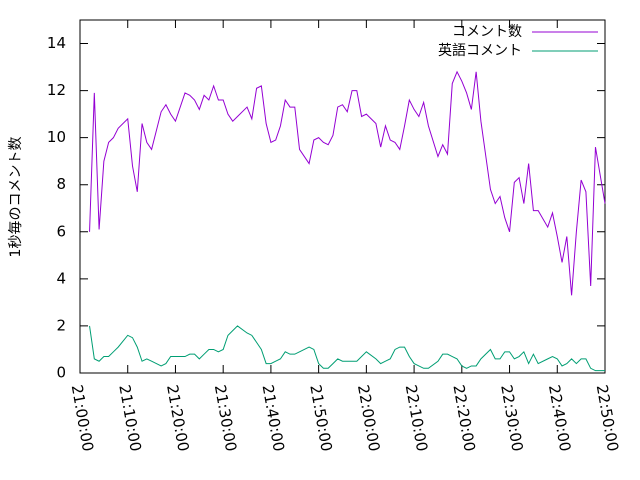  I want to click on y-tick-label: 0, so click(61, 373).